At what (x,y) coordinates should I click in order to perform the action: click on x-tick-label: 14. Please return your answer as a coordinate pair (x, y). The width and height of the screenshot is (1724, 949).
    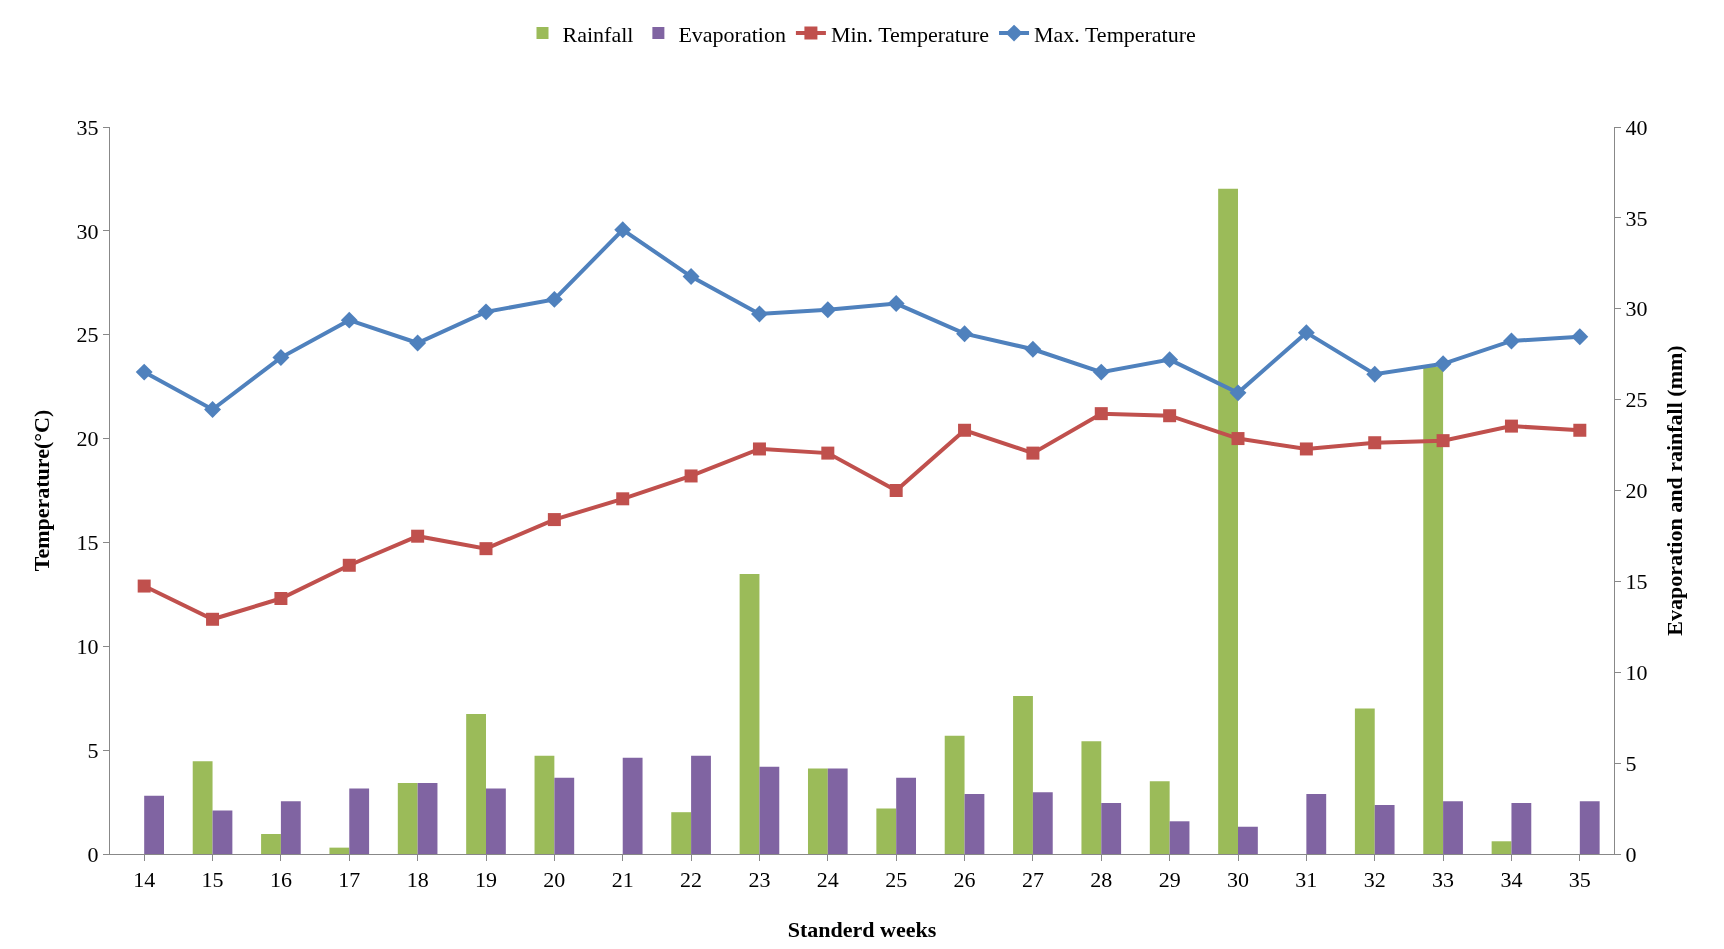
    Looking at the image, I should click on (144, 880).